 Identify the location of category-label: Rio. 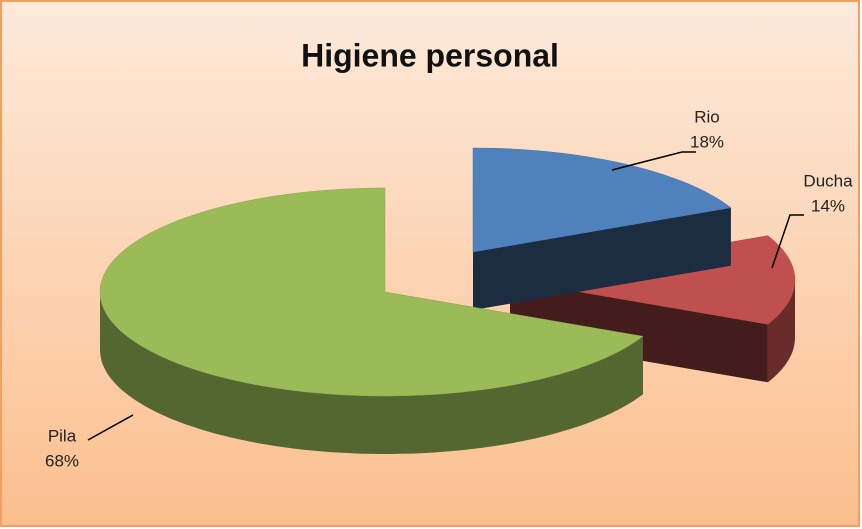
(707, 116).